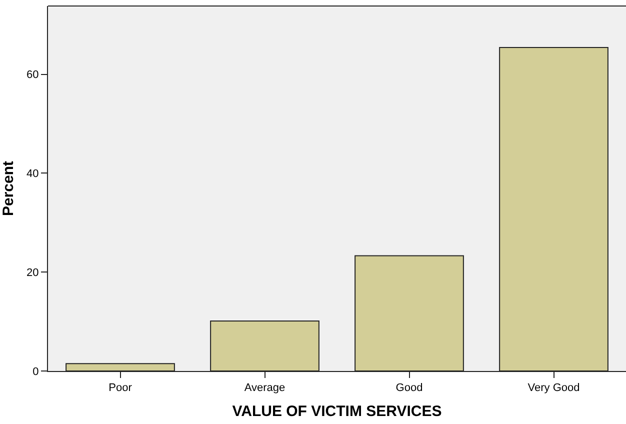  Describe the element at coordinates (32, 174) in the screenshot. I see `y-tick-label: 40` at that location.